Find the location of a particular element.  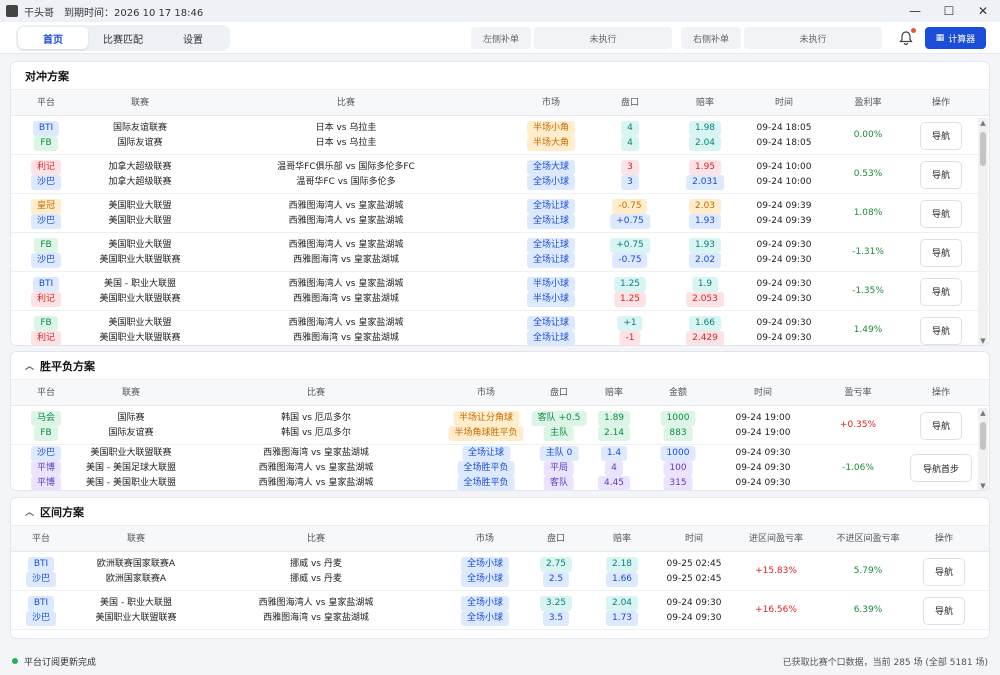

match-value: 西雅图海湾人 vs 皇家盐湖城 is located at coordinates (346, 283).